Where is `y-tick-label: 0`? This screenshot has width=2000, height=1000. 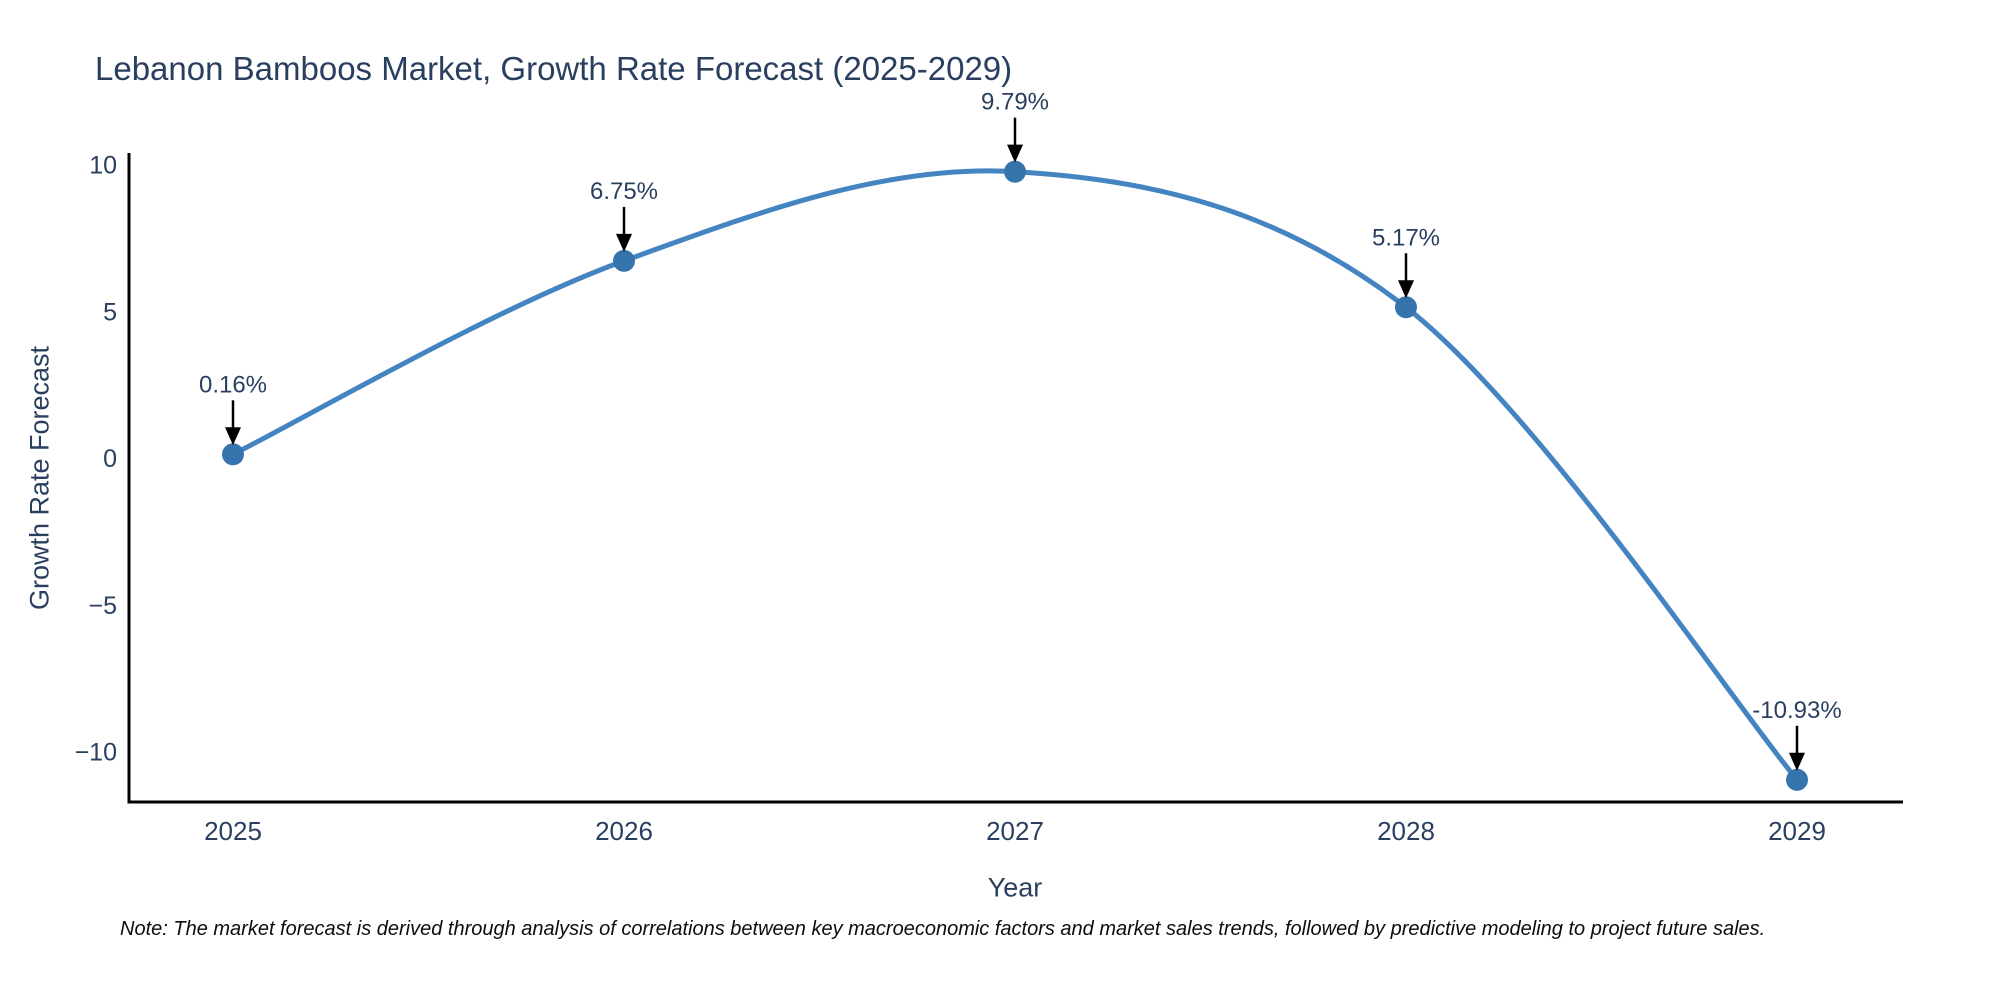
y-tick-label: 0 is located at coordinates (110, 459).